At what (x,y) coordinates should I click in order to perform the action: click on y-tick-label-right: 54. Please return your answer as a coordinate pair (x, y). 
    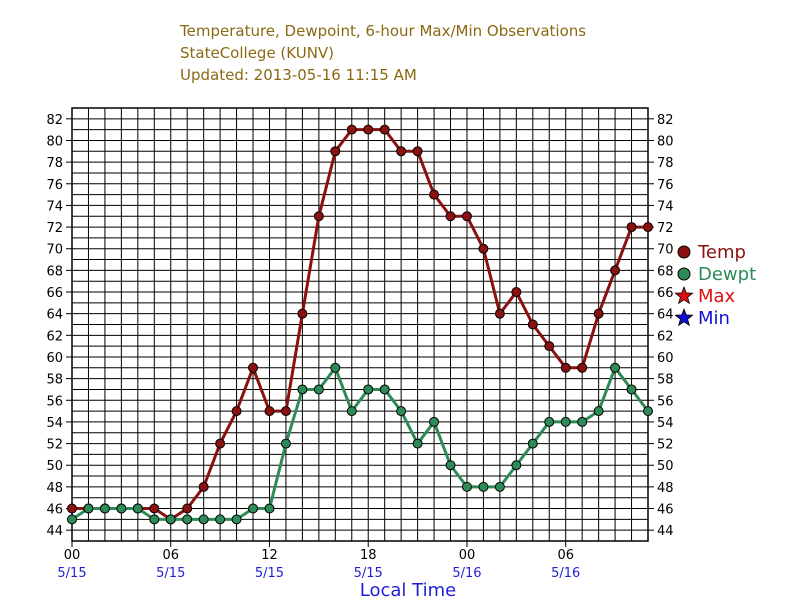
    Looking at the image, I should click on (665, 423).